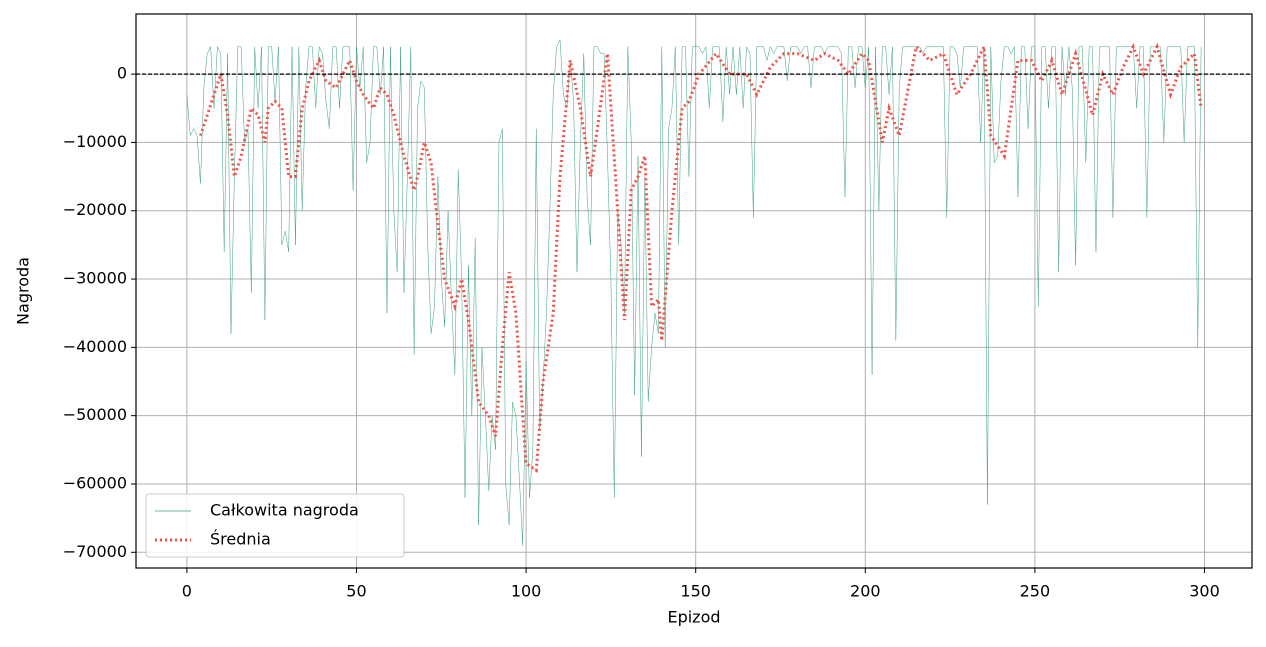  Describe the element at coordinates (240, 539) in the screenshot. I see `legend-label: Średnia` at that location.